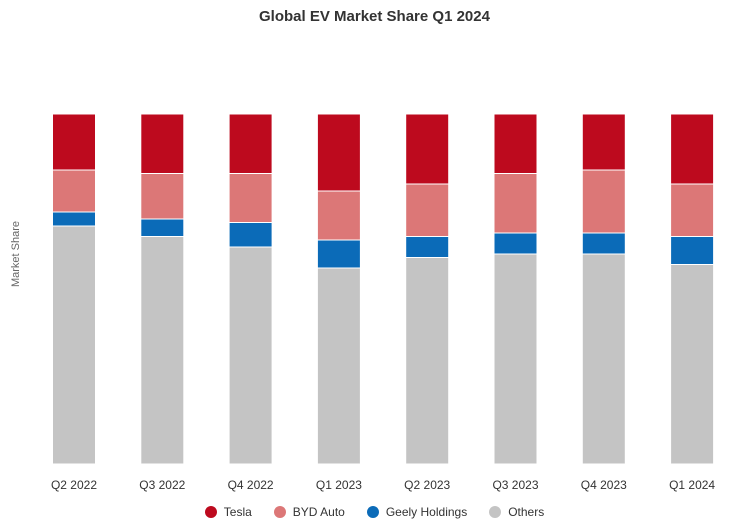 The image size is (749, 531). I want to click on bar-segment-geely-holdings-q2-2022: Geely Holdings (Q2 2022): 4%, so click(74, 219).